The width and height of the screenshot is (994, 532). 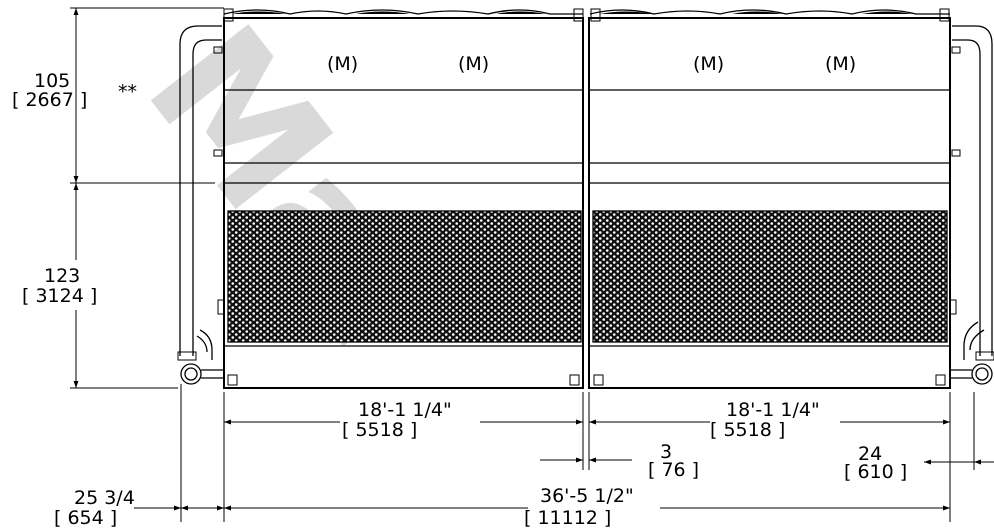 I want to click on logo-mark-3: (M), so click(x=708, y=64).